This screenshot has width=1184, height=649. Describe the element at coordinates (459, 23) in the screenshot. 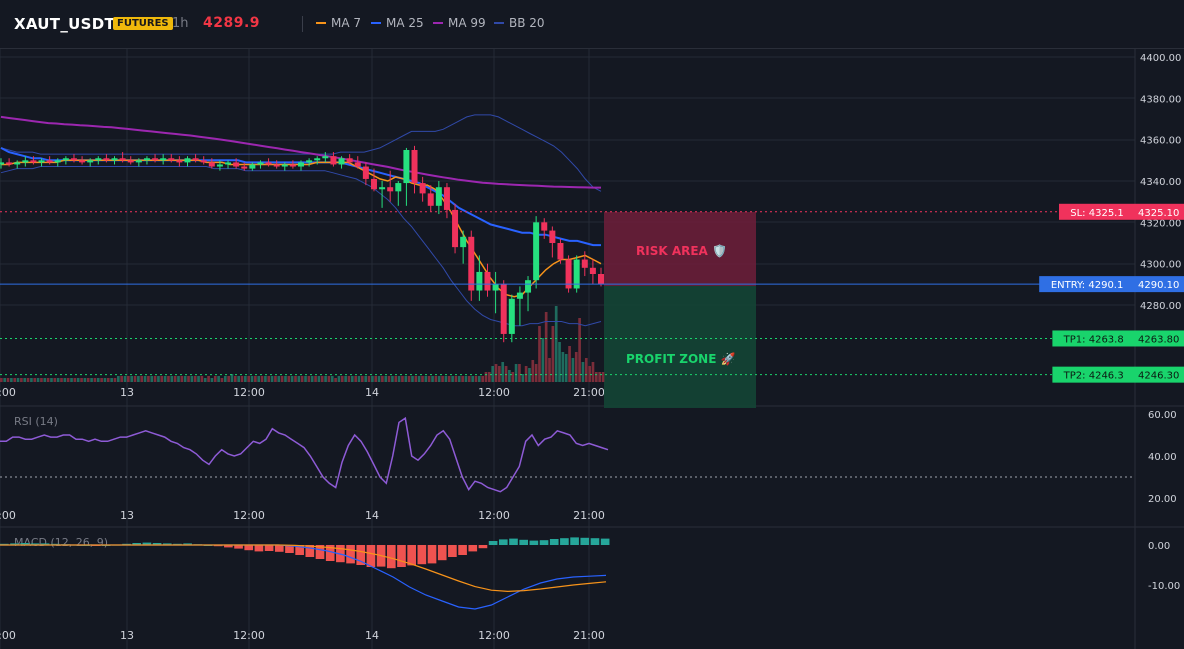

I see `legend-ma99: MA 99` at that location.